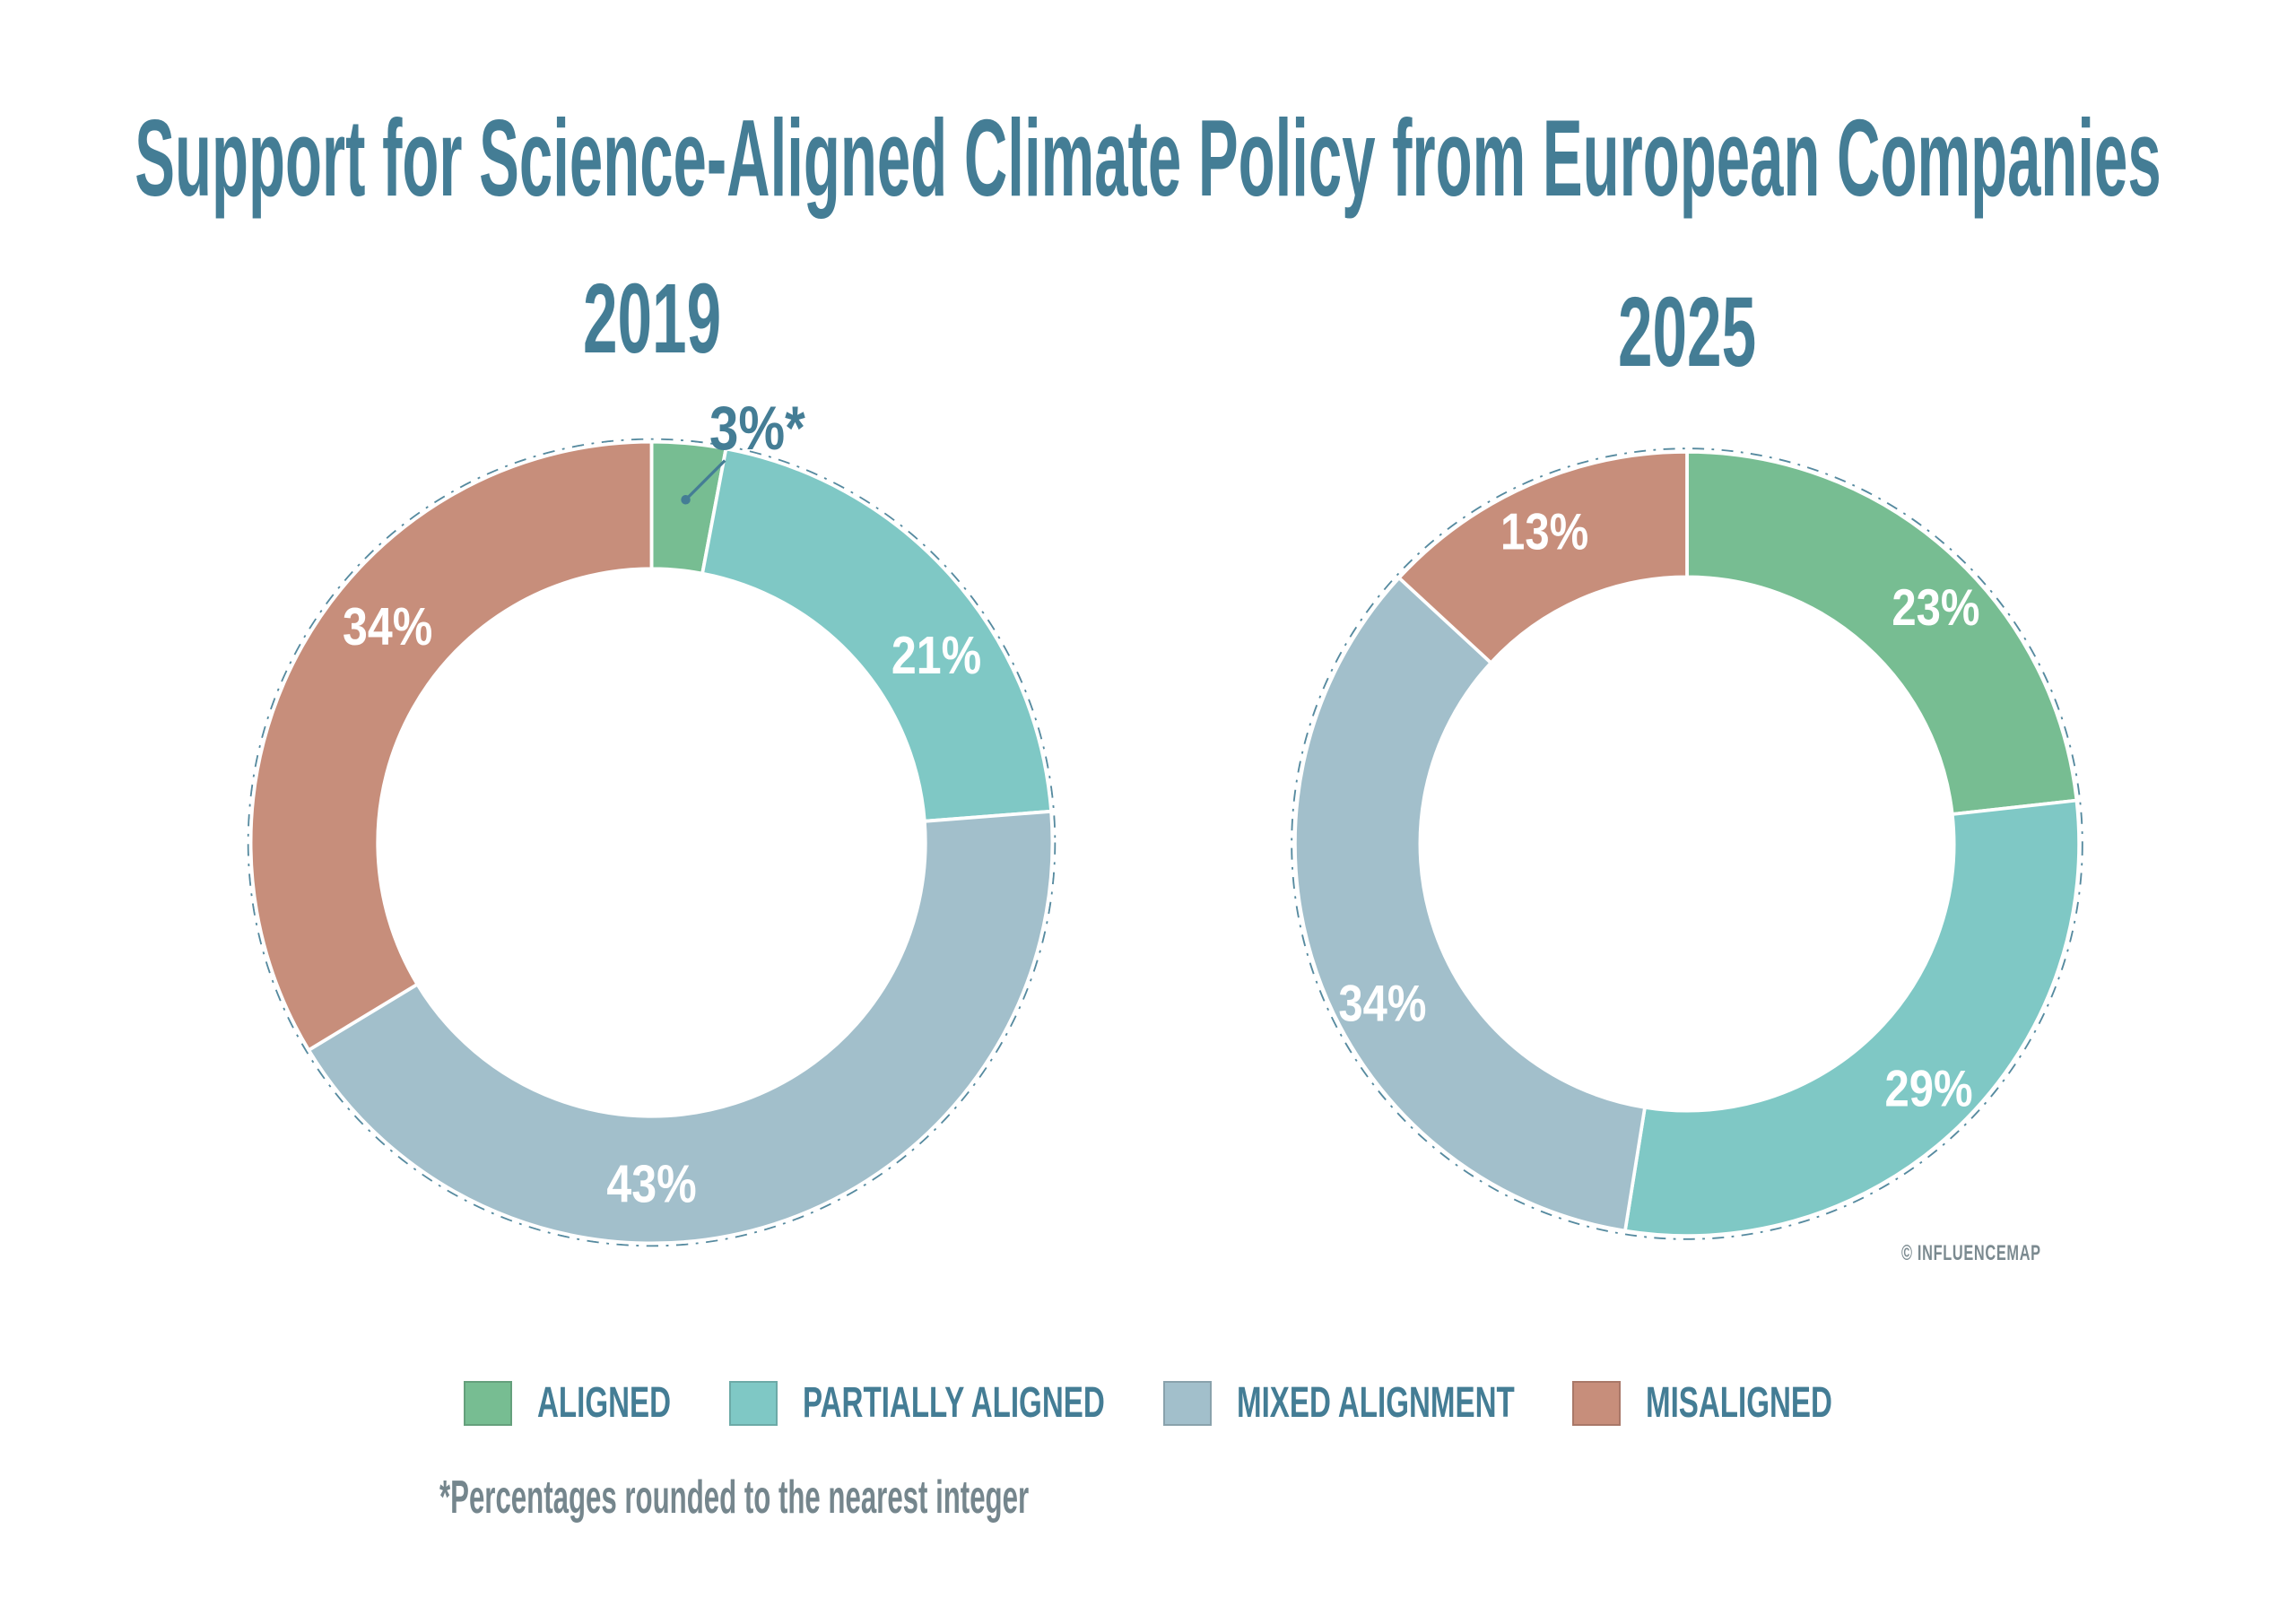 Image resolution: width=2296 pixels, height=1624 pixels. I want to click on chart-title-2019: 2019, so click(652, 319).